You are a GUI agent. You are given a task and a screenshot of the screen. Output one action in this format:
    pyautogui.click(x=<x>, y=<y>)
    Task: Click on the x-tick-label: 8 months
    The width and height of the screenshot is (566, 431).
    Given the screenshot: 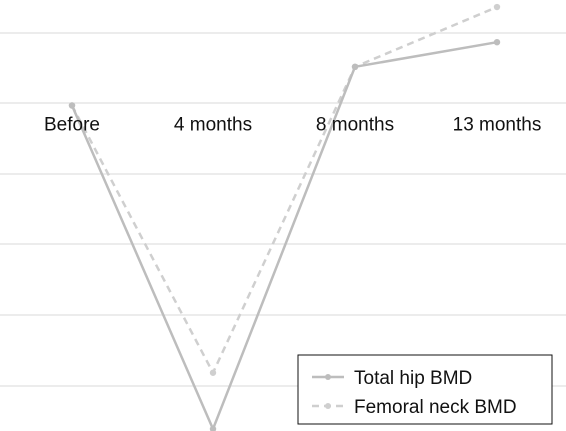 What is the action you would take?
    pyautogui.click(x=355, y=124)
    